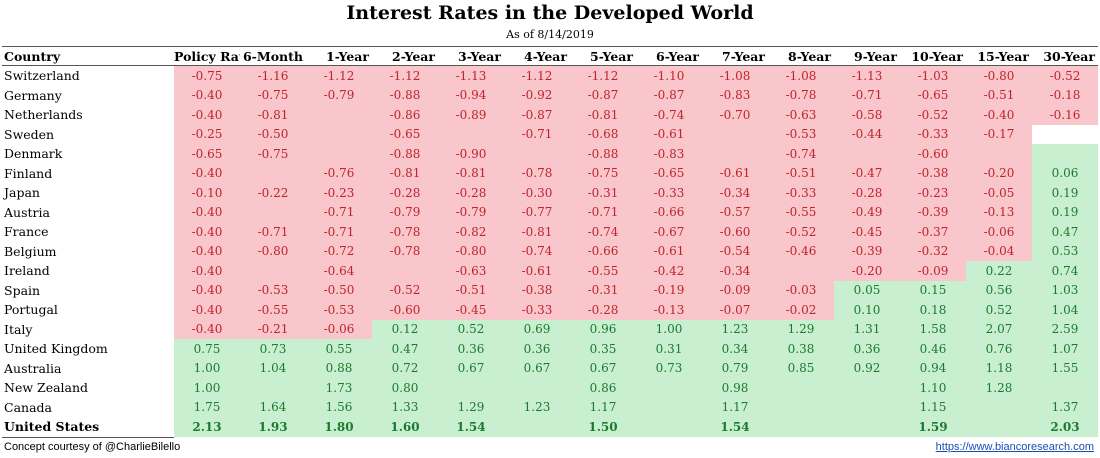 The width and height of the screenshot is (1100, 458). Describe the element at coordinates (405, 349) in the screenshot. I see `rate-cell: 0.47` at that location.